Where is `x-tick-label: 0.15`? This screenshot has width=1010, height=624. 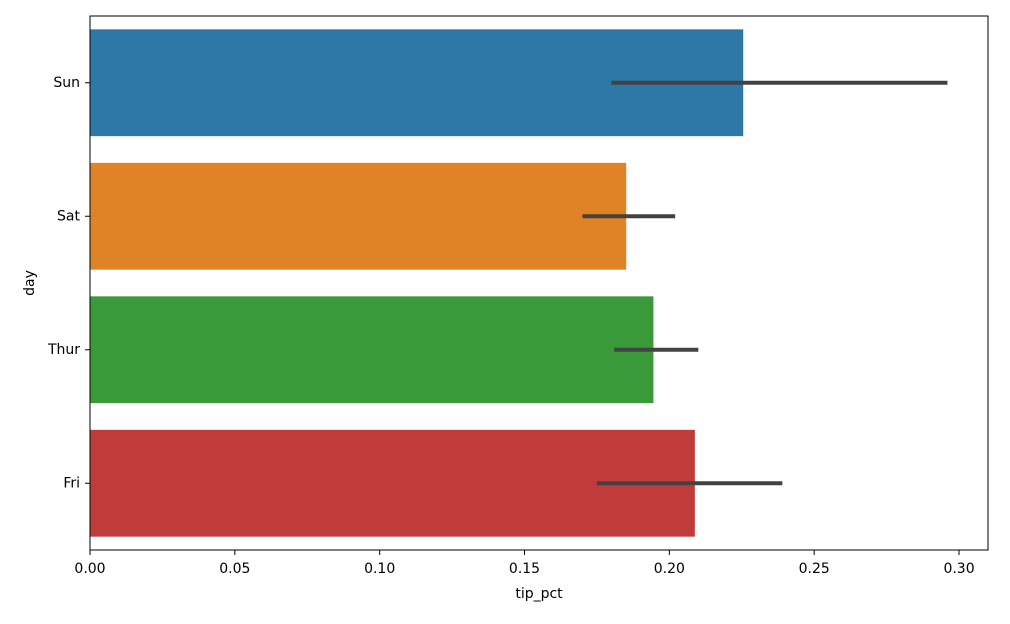 x-tick-label: 0.15 is located at coordinates (524, 569).